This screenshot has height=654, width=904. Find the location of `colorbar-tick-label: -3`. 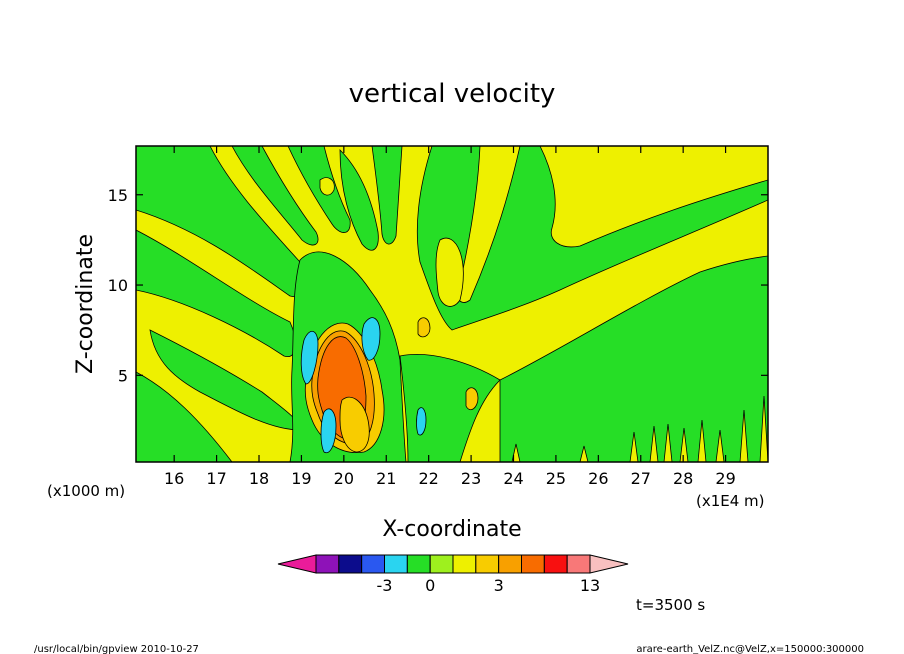

colorbar-tick-label: -3 is located at coordinates (385, 585).